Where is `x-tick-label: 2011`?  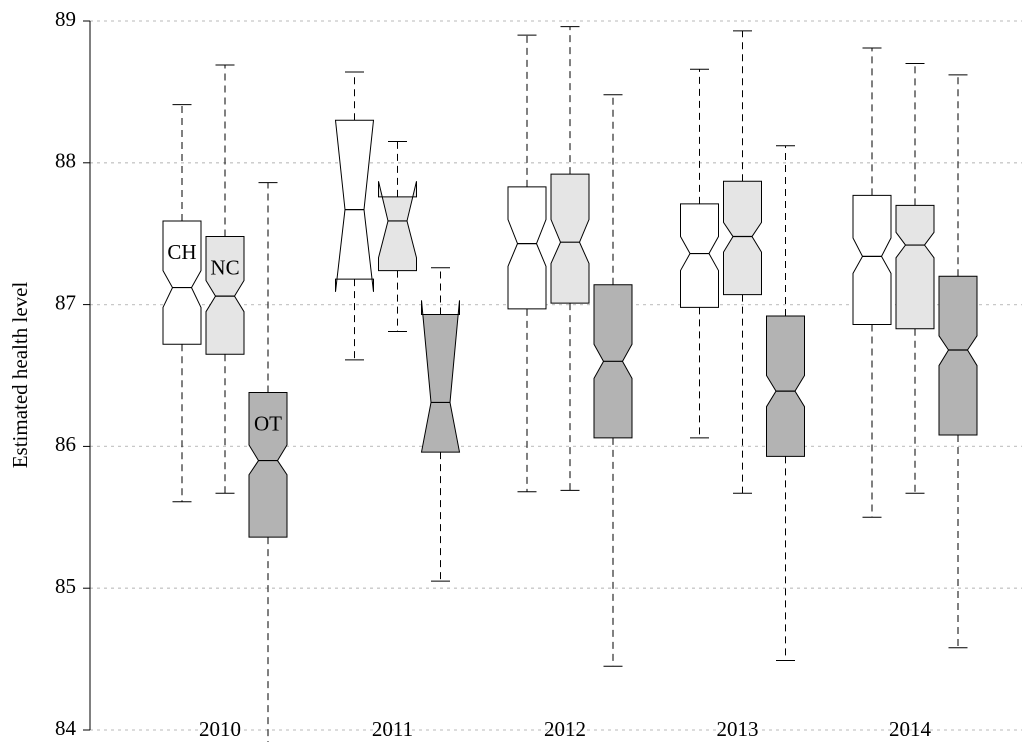
x-tick-label: 2011 is located at coordinates (392, 729).